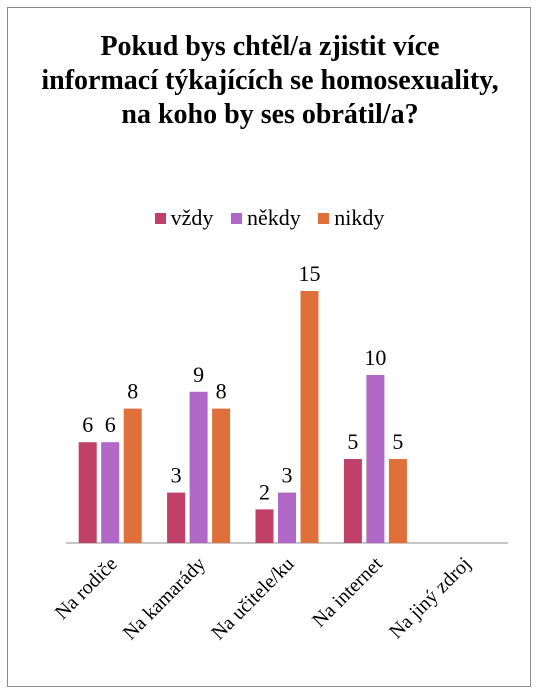 The image size is (539, 695). What do you see at coordinates (273, 217) in the screenshot?
I see `legend-label-nekdy: někdy` at bounding box center [273, 217].